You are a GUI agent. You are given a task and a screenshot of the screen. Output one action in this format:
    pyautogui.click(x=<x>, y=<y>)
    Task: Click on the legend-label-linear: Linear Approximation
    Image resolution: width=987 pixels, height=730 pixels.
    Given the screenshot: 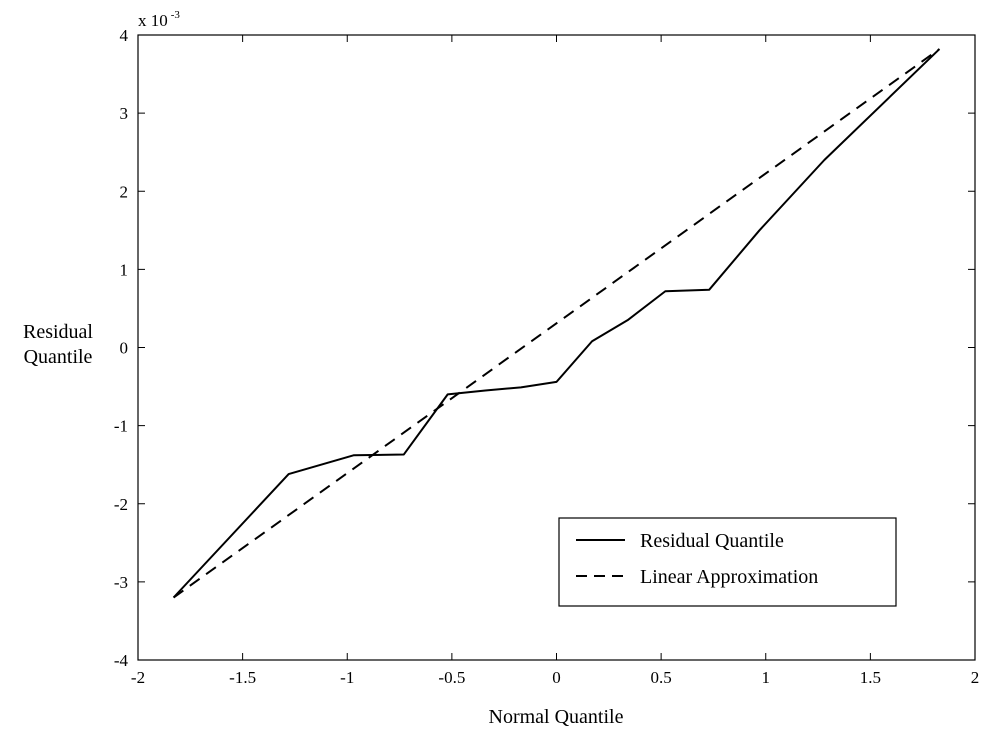 What is the action you would take?
    pyautogui.click(x=729, y=577)
    